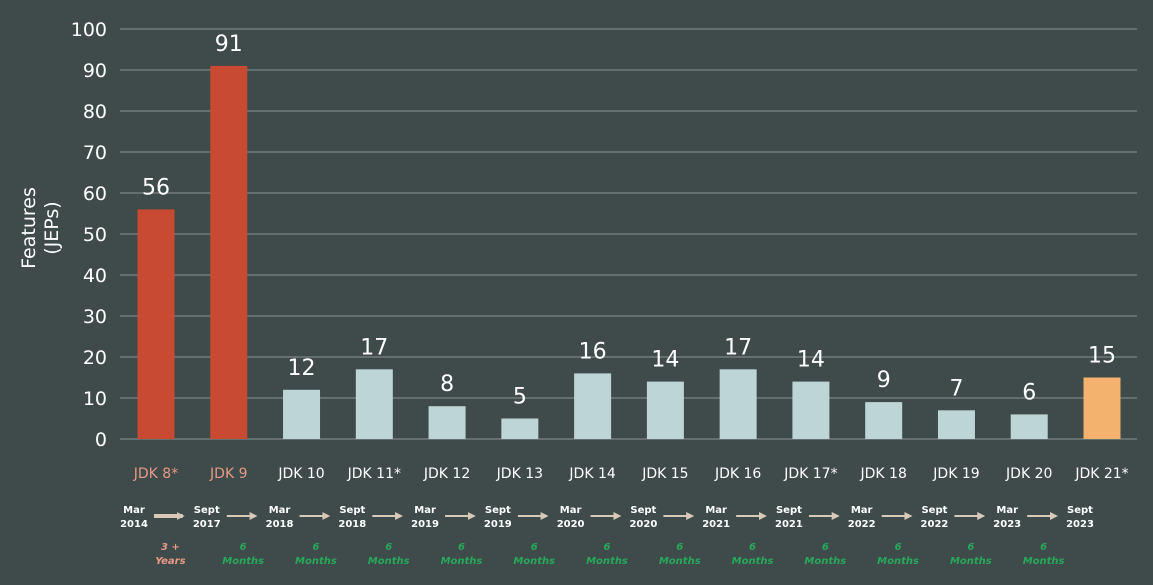  I want to click on value-label: 5, so click(520, 397).